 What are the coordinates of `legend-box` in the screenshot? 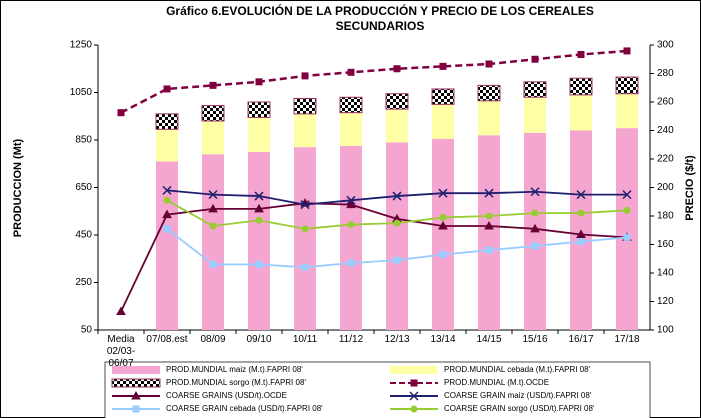 It's located at (377, 389).